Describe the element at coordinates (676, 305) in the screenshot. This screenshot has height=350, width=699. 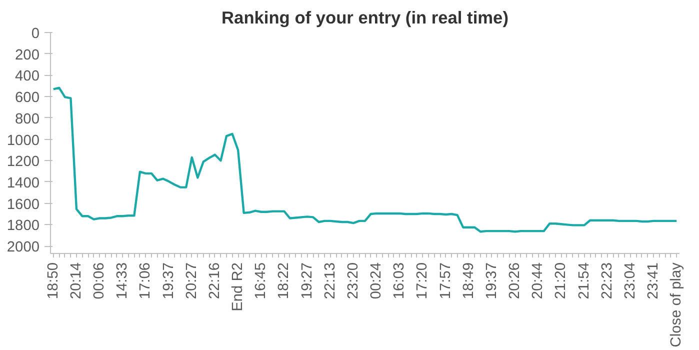
I see `x-tick-label: Close of play` at that location.